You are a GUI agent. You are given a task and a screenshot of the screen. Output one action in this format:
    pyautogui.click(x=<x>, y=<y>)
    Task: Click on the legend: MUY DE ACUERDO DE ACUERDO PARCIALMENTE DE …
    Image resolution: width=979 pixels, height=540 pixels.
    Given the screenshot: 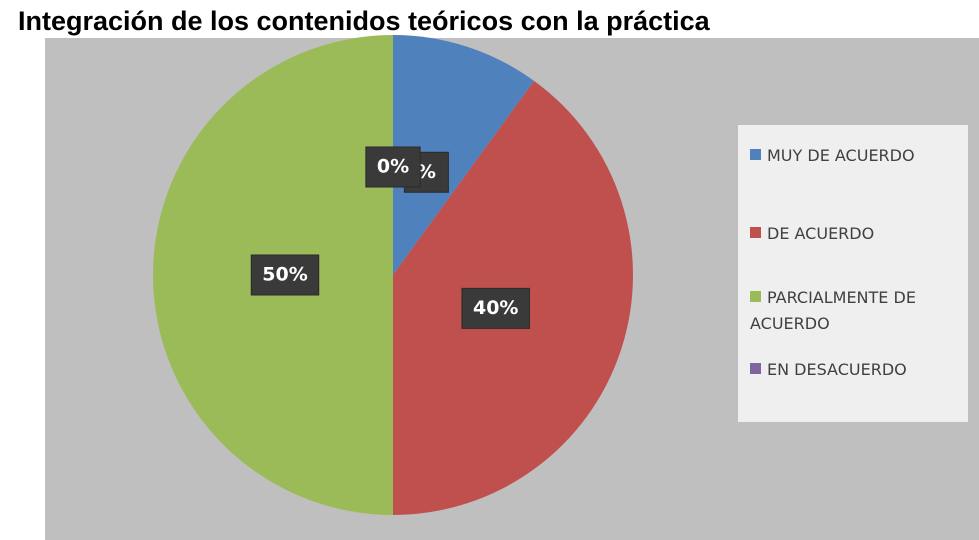 What is the action you would take?
    pyautogui.click(x=853, y=273)
    